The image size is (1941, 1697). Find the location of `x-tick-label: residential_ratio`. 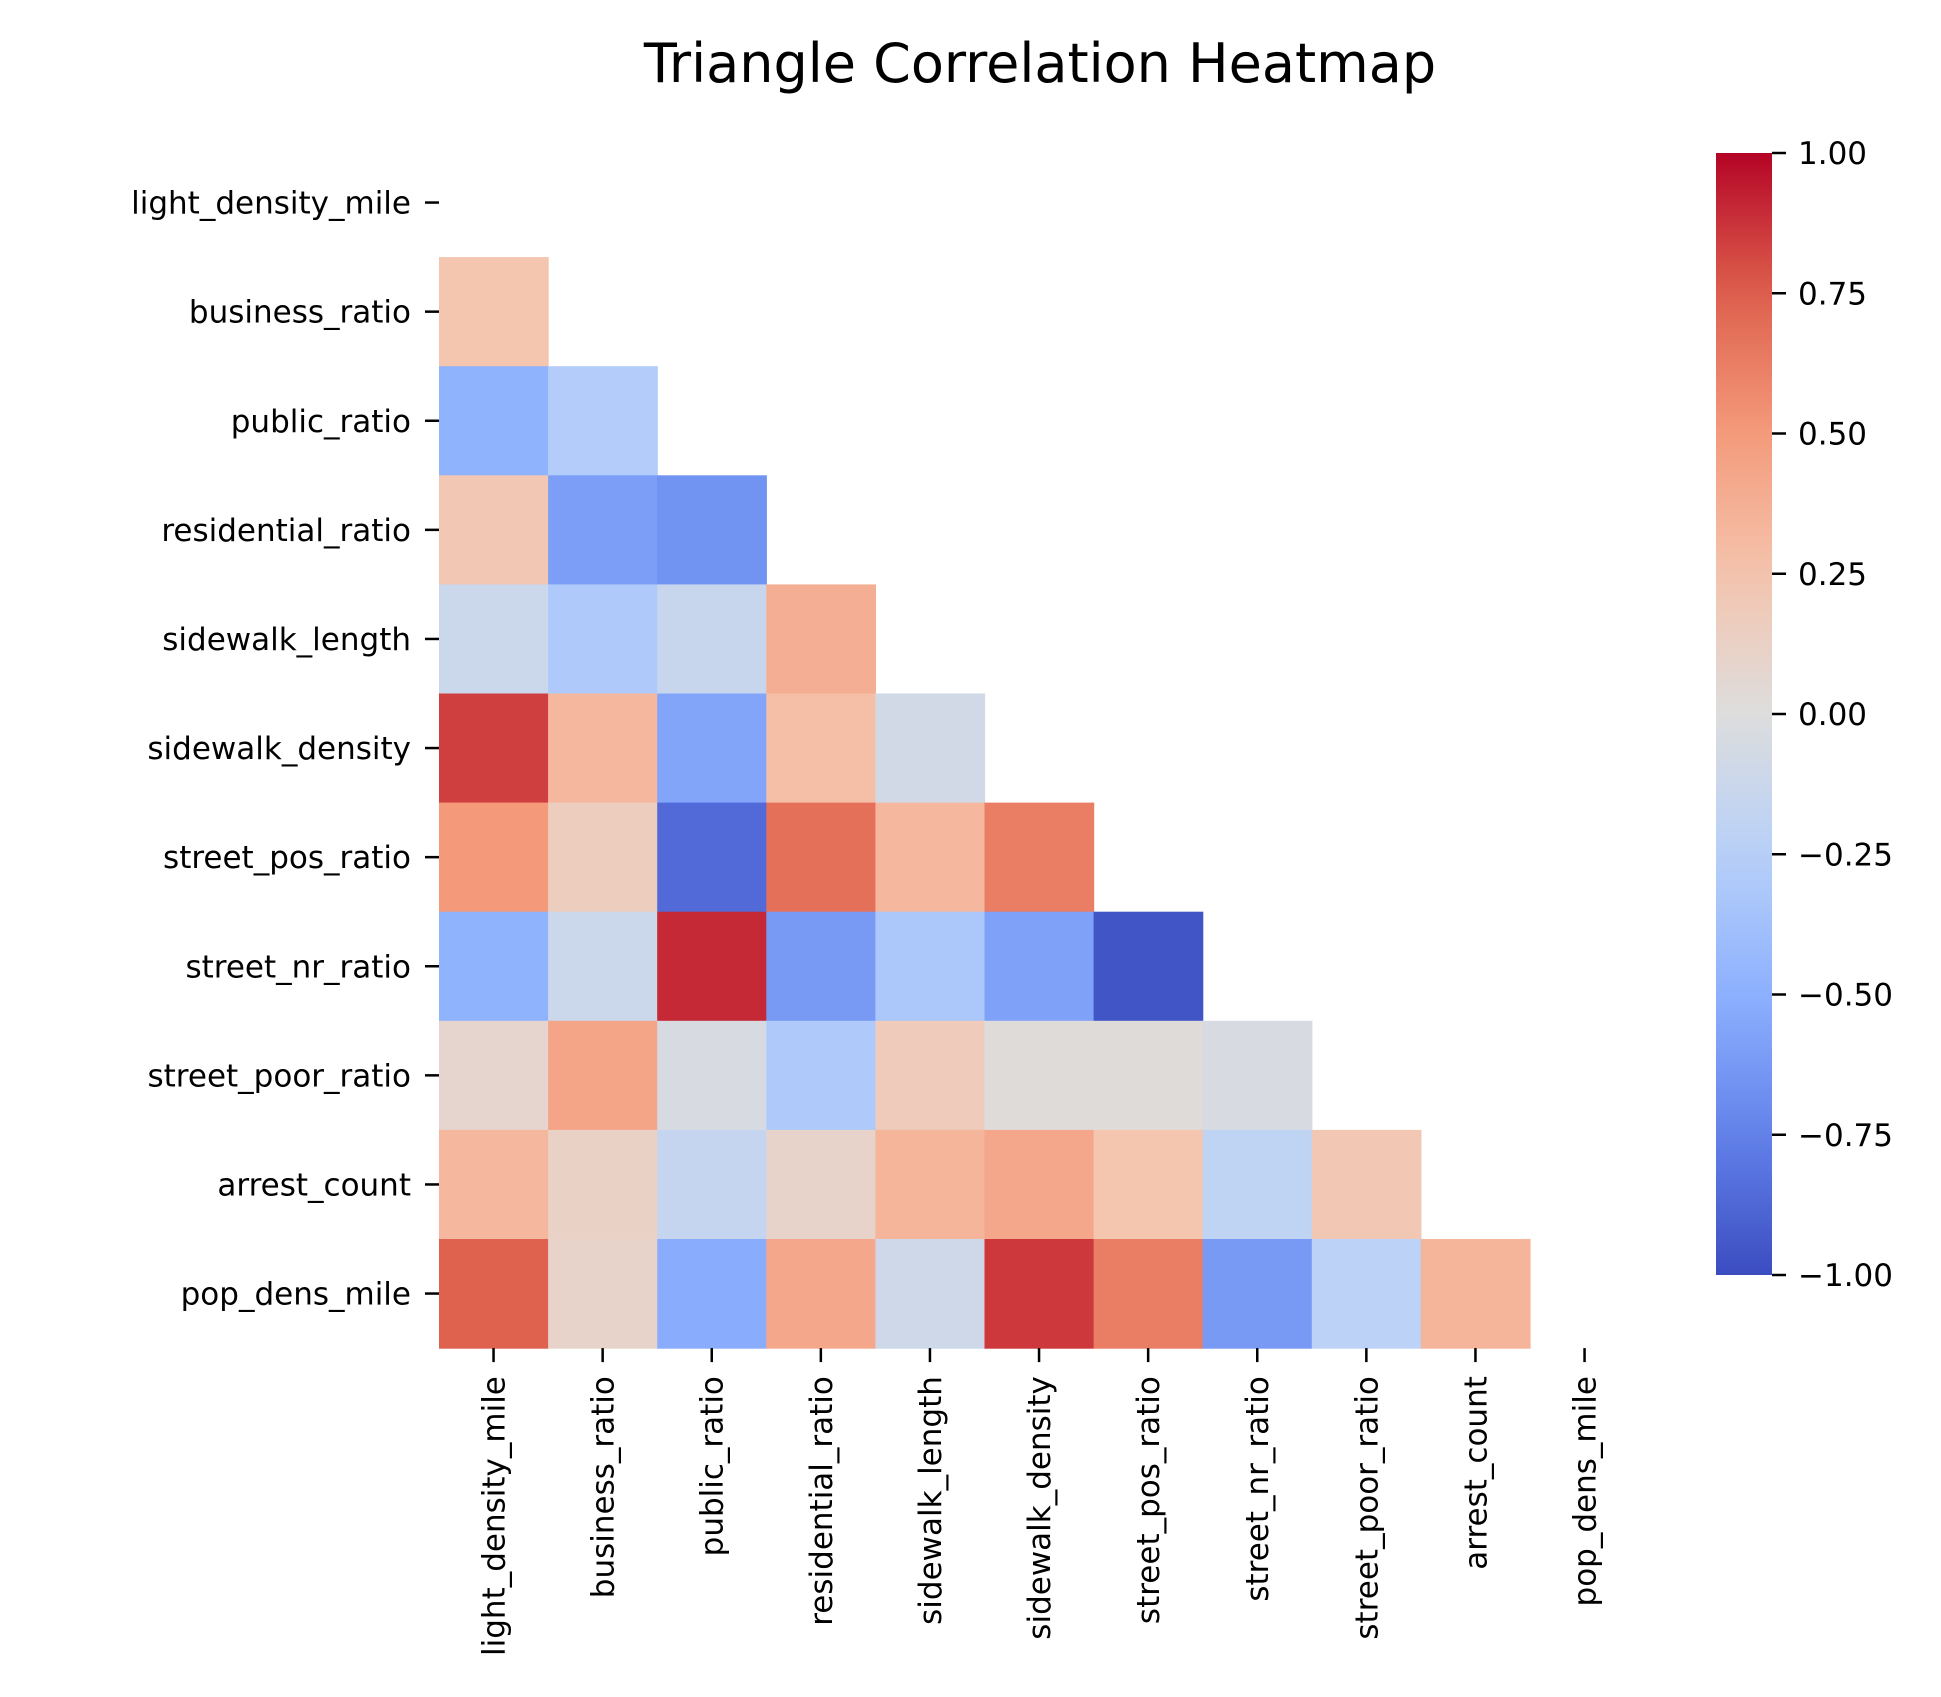

x-tick-label: residential_ratio is located at coordinates (822, 1501).